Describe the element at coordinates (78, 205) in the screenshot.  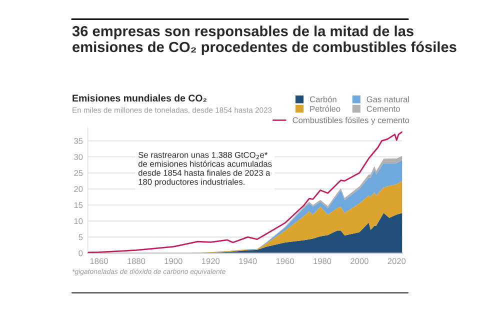
I see `y-tick-label: 15` at that location.